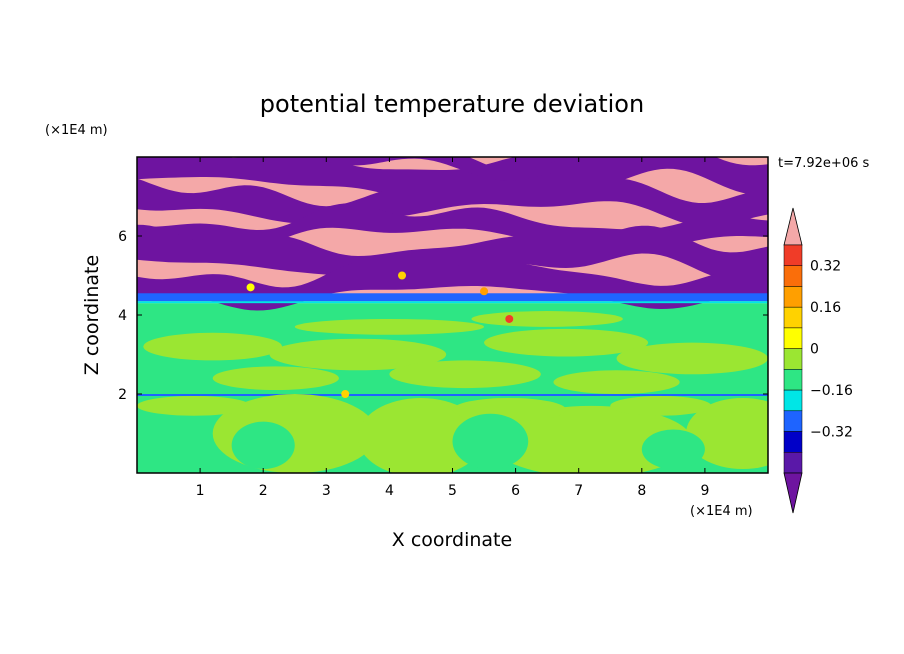 Image resolution: width=904 pixels, height=654 pixels. What do you see at coordinates (578, 491) in the screenshot?
I see `x-tick-label: 7` at bounding box center [578, 491].